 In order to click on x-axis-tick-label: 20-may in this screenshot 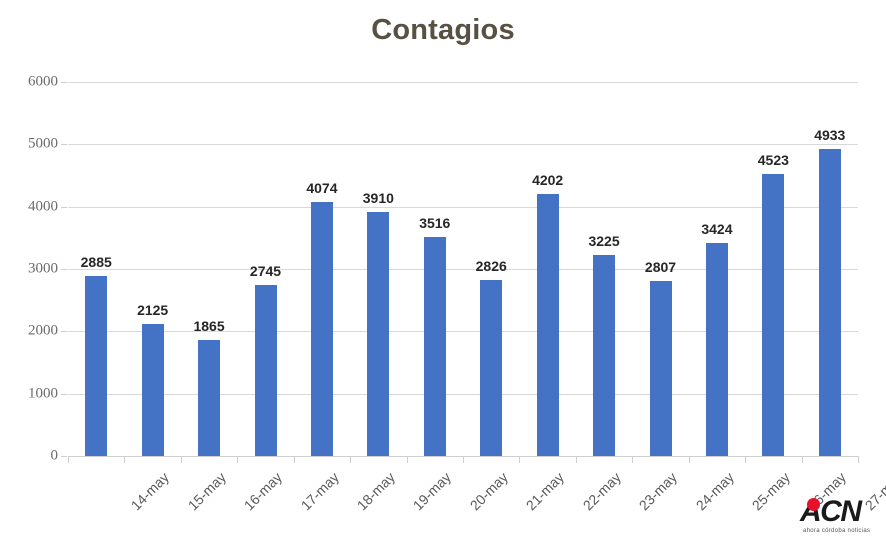, I will do `click(488, 491)`.